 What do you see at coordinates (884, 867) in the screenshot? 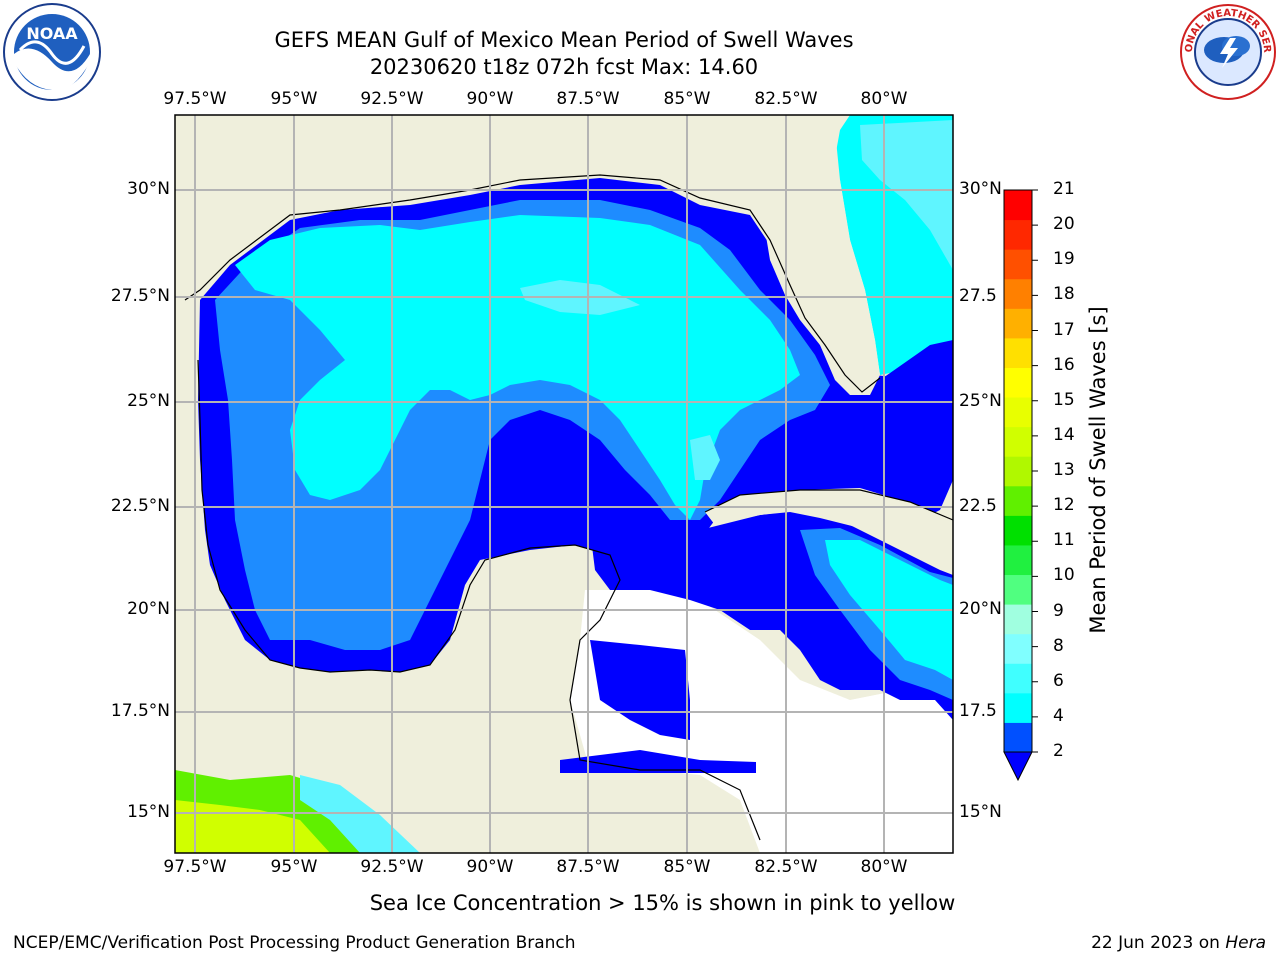
I see `lon-tick-bottom: 80°W` at bounding box center [884, 867].